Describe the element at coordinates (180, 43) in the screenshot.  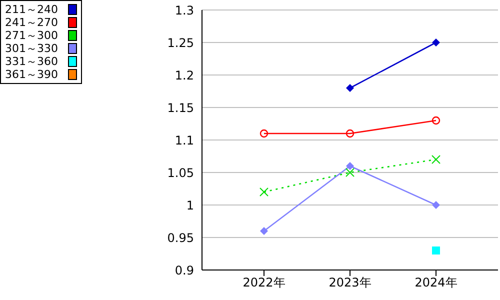
I see `y-tick-label: 1.25` at that location.